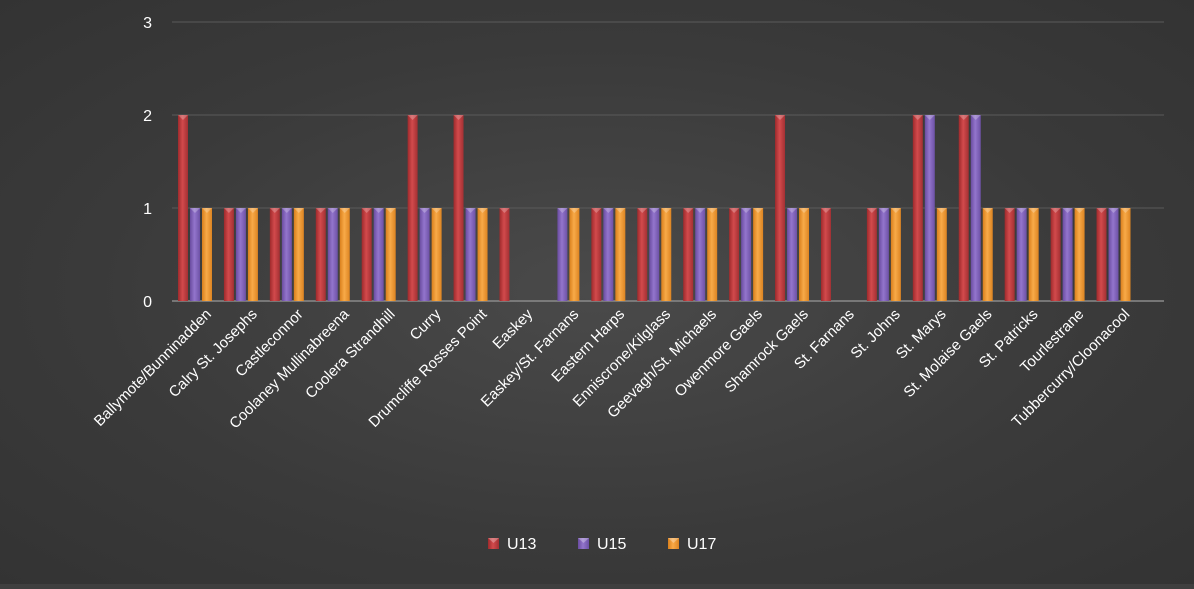 The height and width of the screenshot is (589, 1194). What do you see at coordinates (147, 302) in the screenshot?
I see `y-tick-label: 0` at bounding box center [147, 302].